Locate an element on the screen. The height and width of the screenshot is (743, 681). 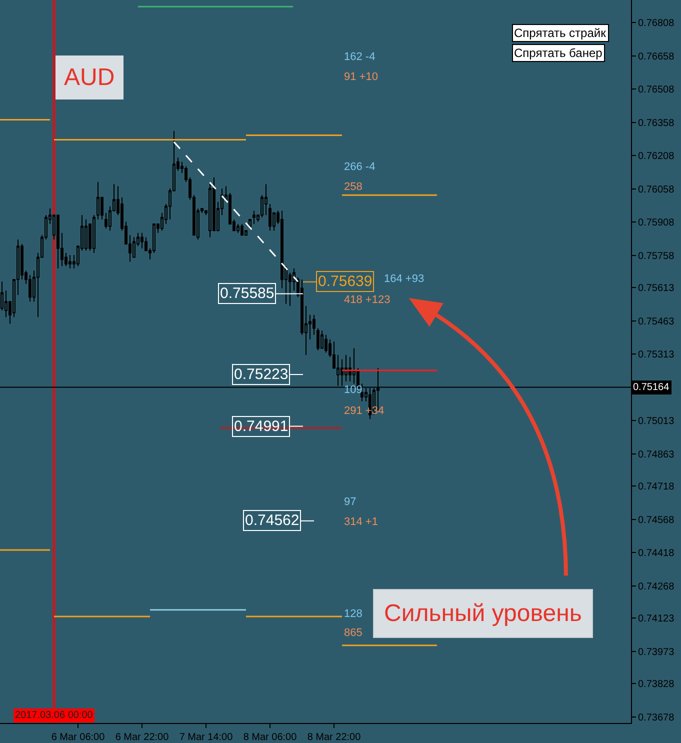
y-tick-label: 0.76208 is located at coordinates (656, 156).